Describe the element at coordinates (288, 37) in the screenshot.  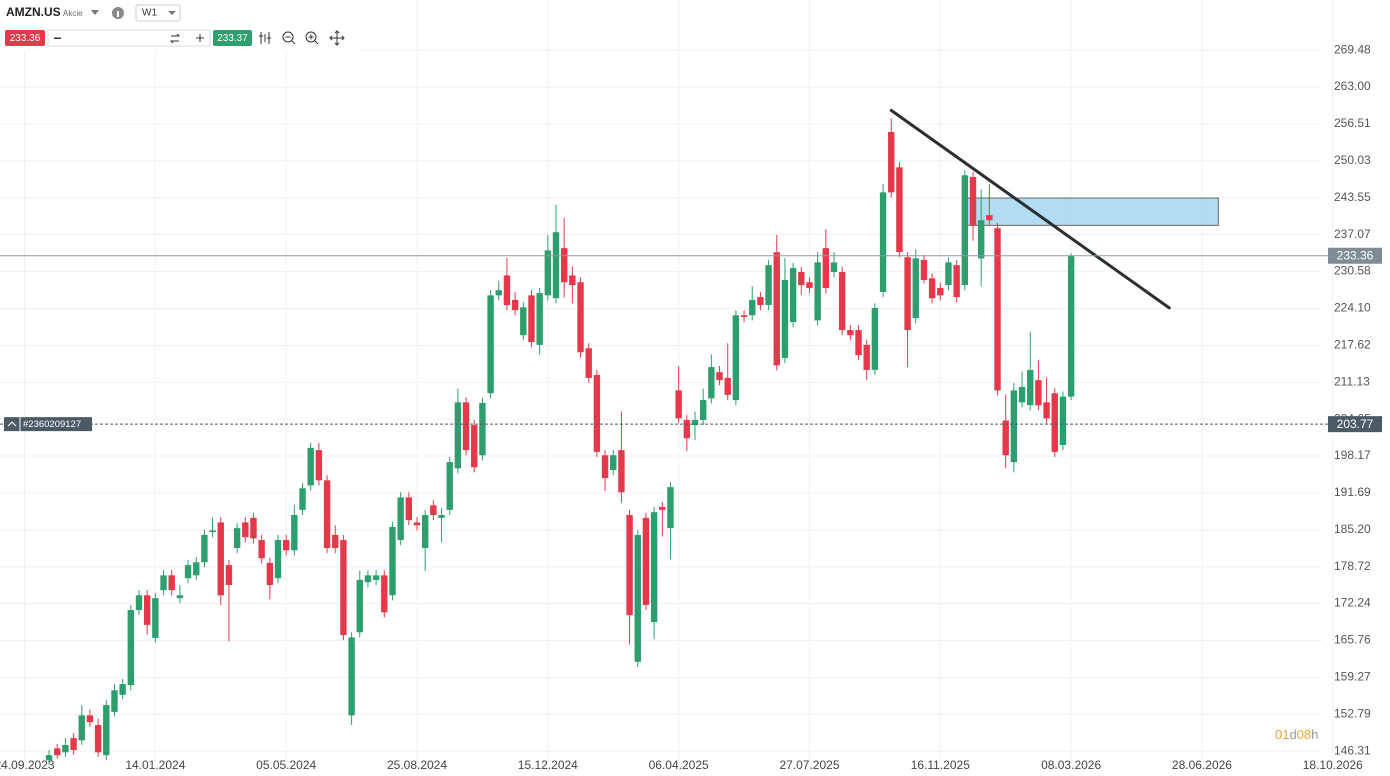
I see `zoom-out-icon` at that location.